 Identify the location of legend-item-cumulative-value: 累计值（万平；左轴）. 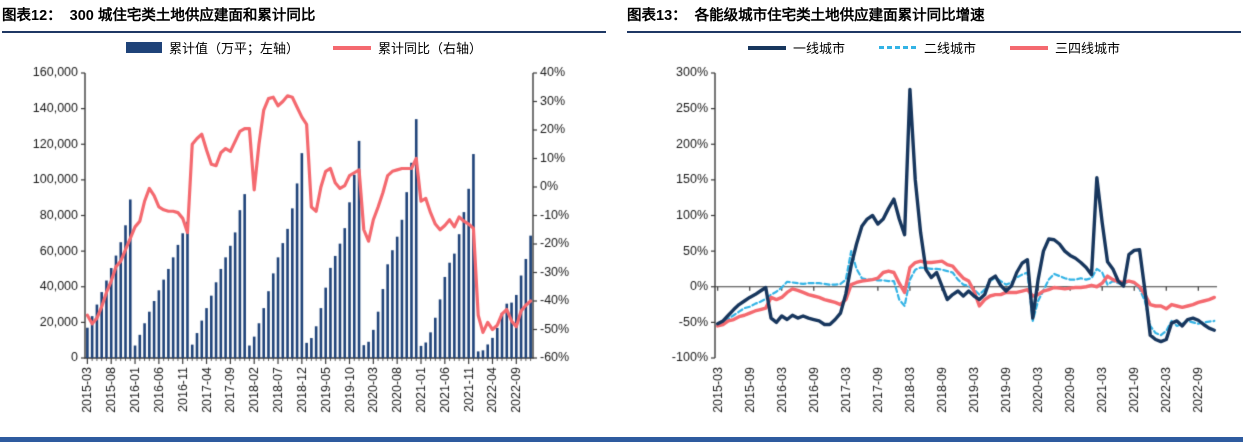
(212, 47).